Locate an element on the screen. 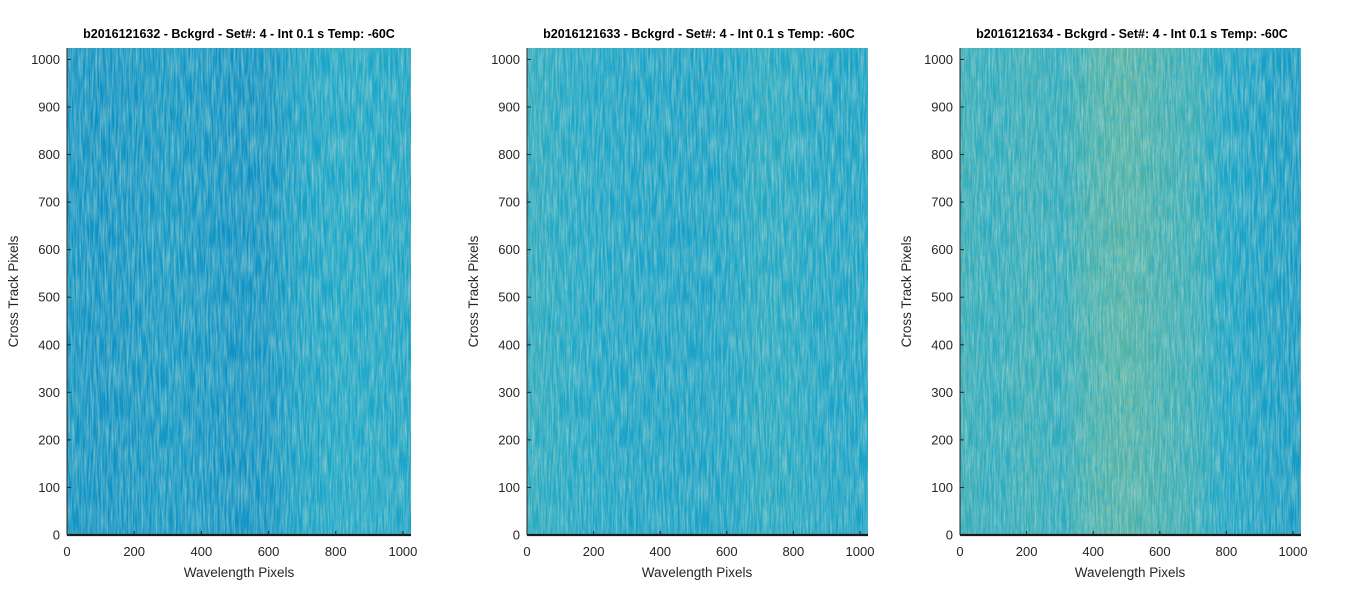 Image resolution: width=1350 pixels, height=600 pixels. x-ticks-3: 0 200 400 600 800 1000 is located at coordinates (1131, 545).